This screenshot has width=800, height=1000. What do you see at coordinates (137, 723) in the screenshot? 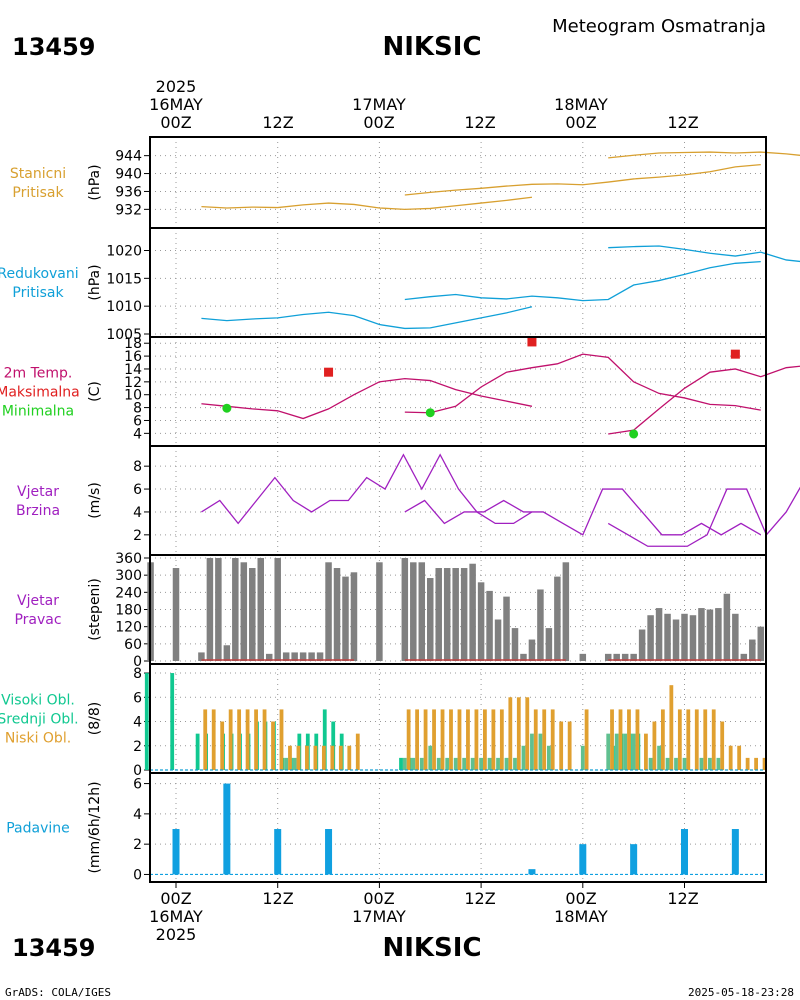
I see `y-tick-label: 4` at bounding box center [137, 723].